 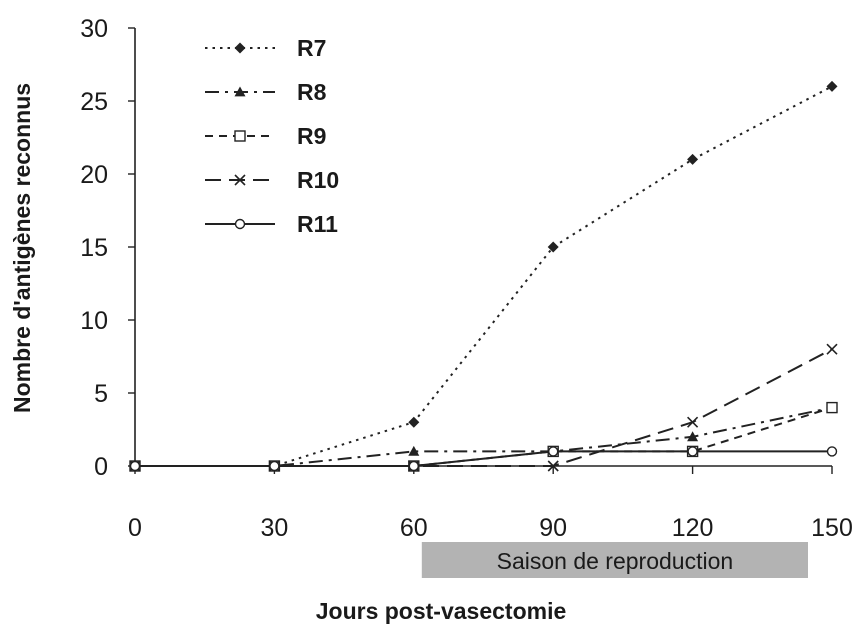 I want to click on legend-marker-r9, so click(x=240, y=136).